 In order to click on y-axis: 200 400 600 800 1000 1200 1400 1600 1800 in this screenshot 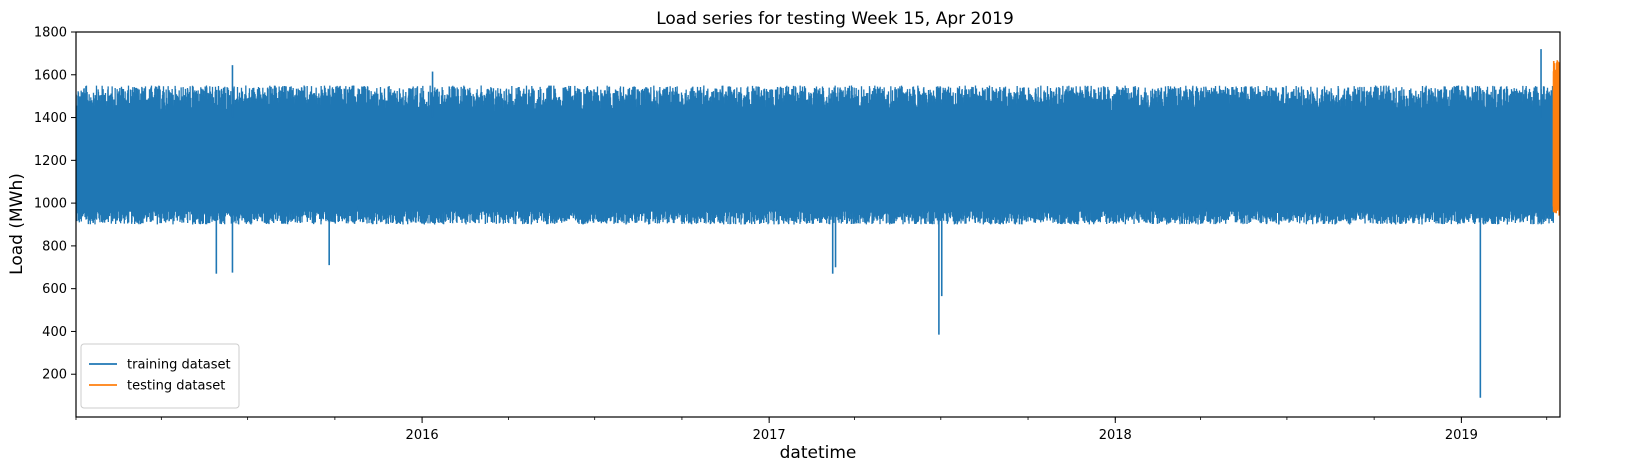, I will do `click(55, 204)`.